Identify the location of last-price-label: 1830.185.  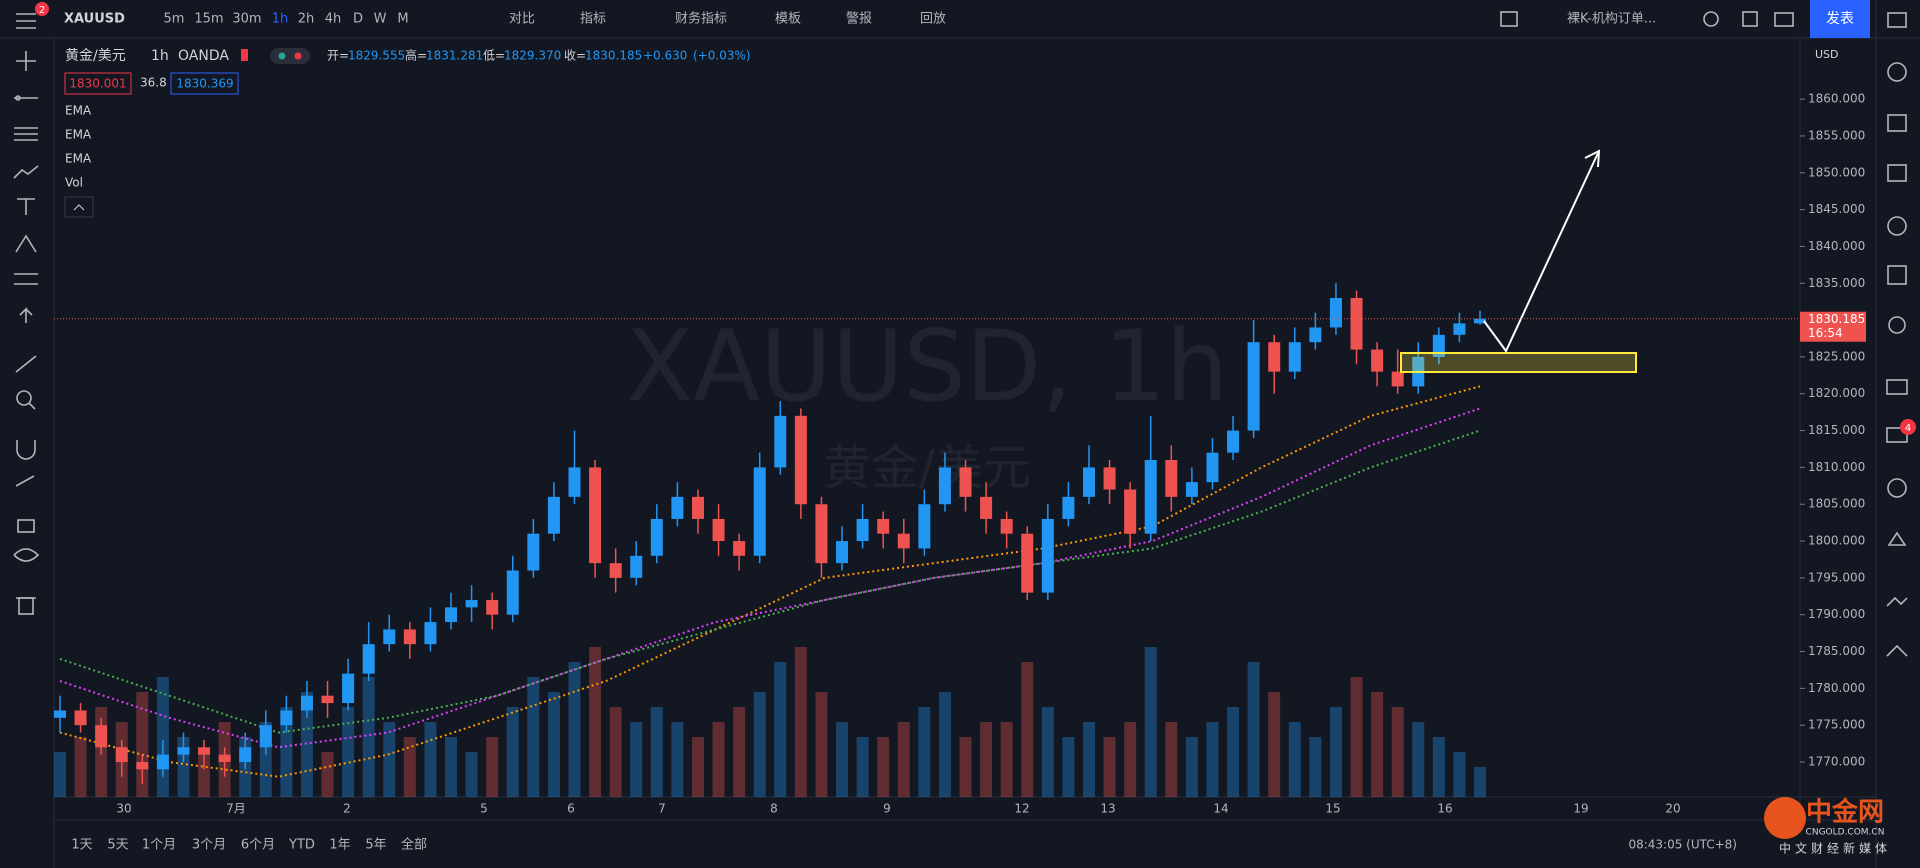
(1836, 319).